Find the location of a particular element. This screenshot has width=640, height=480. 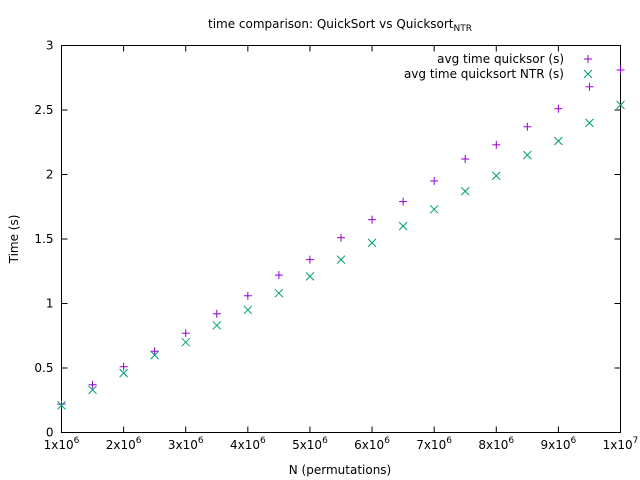

x-tick-label: 3x10⁶ is located at coordinates (186, 444).